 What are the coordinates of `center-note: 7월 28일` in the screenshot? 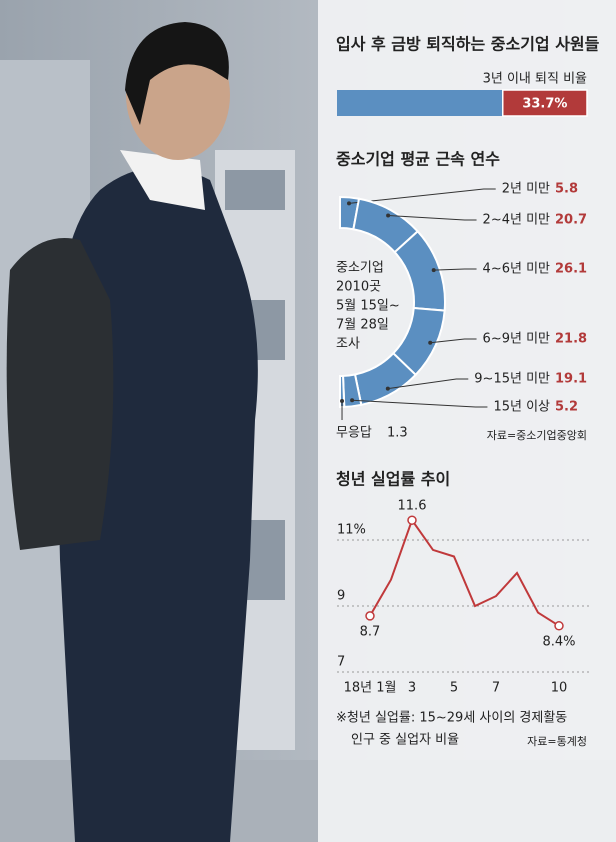 It's located at (362, 325).